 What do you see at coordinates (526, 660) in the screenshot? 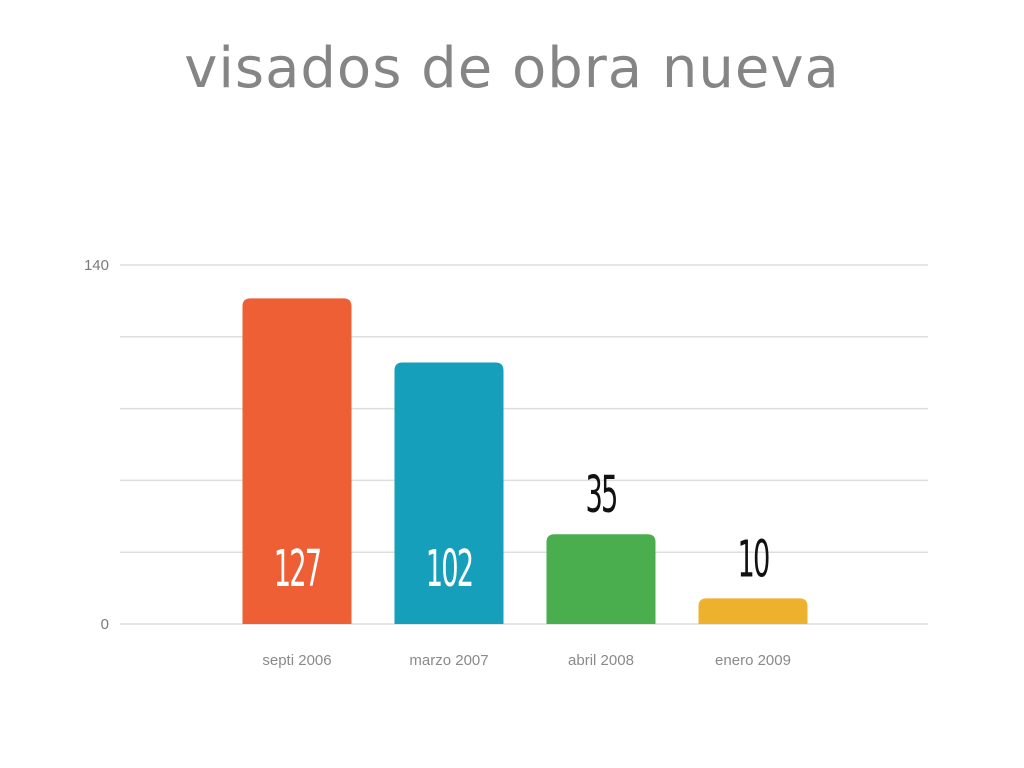
I see `x-axis-labels: septi 2006 marzo 2007 abril 2008 enero 2009` at bounding box center [526, 660].